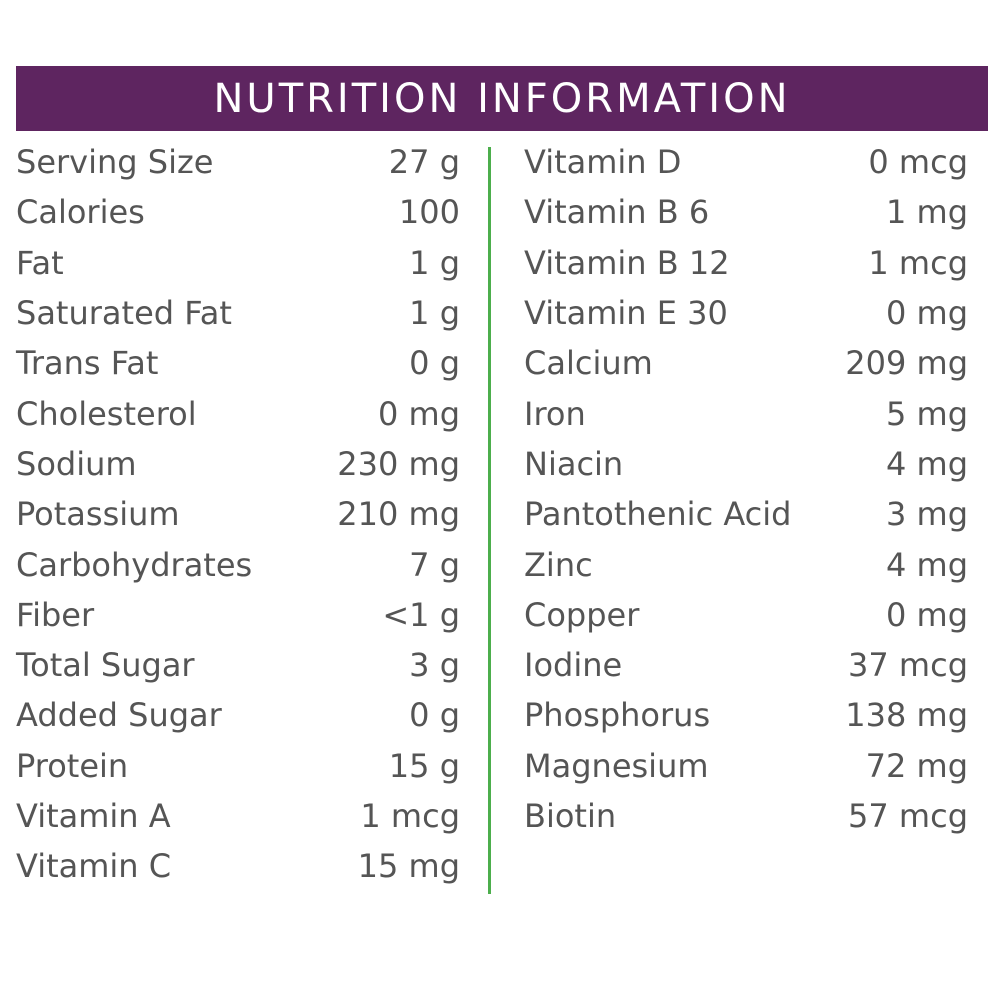  I want to click on nutrient-label: Magnesium, so click(616, 765).